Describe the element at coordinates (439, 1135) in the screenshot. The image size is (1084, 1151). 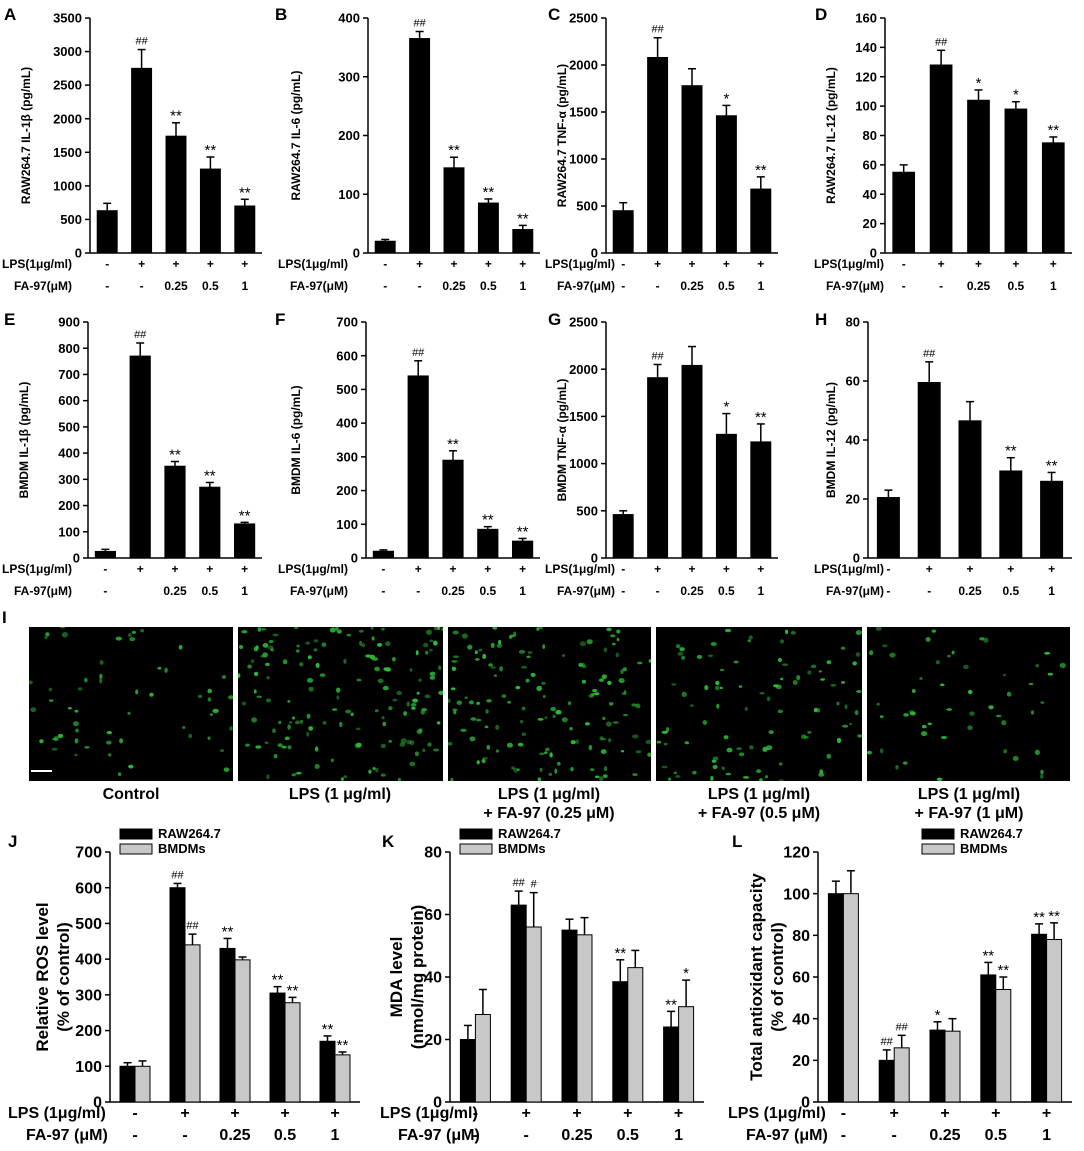
I see `treatment-label-fa97: FA-97 (μM)` at that location.